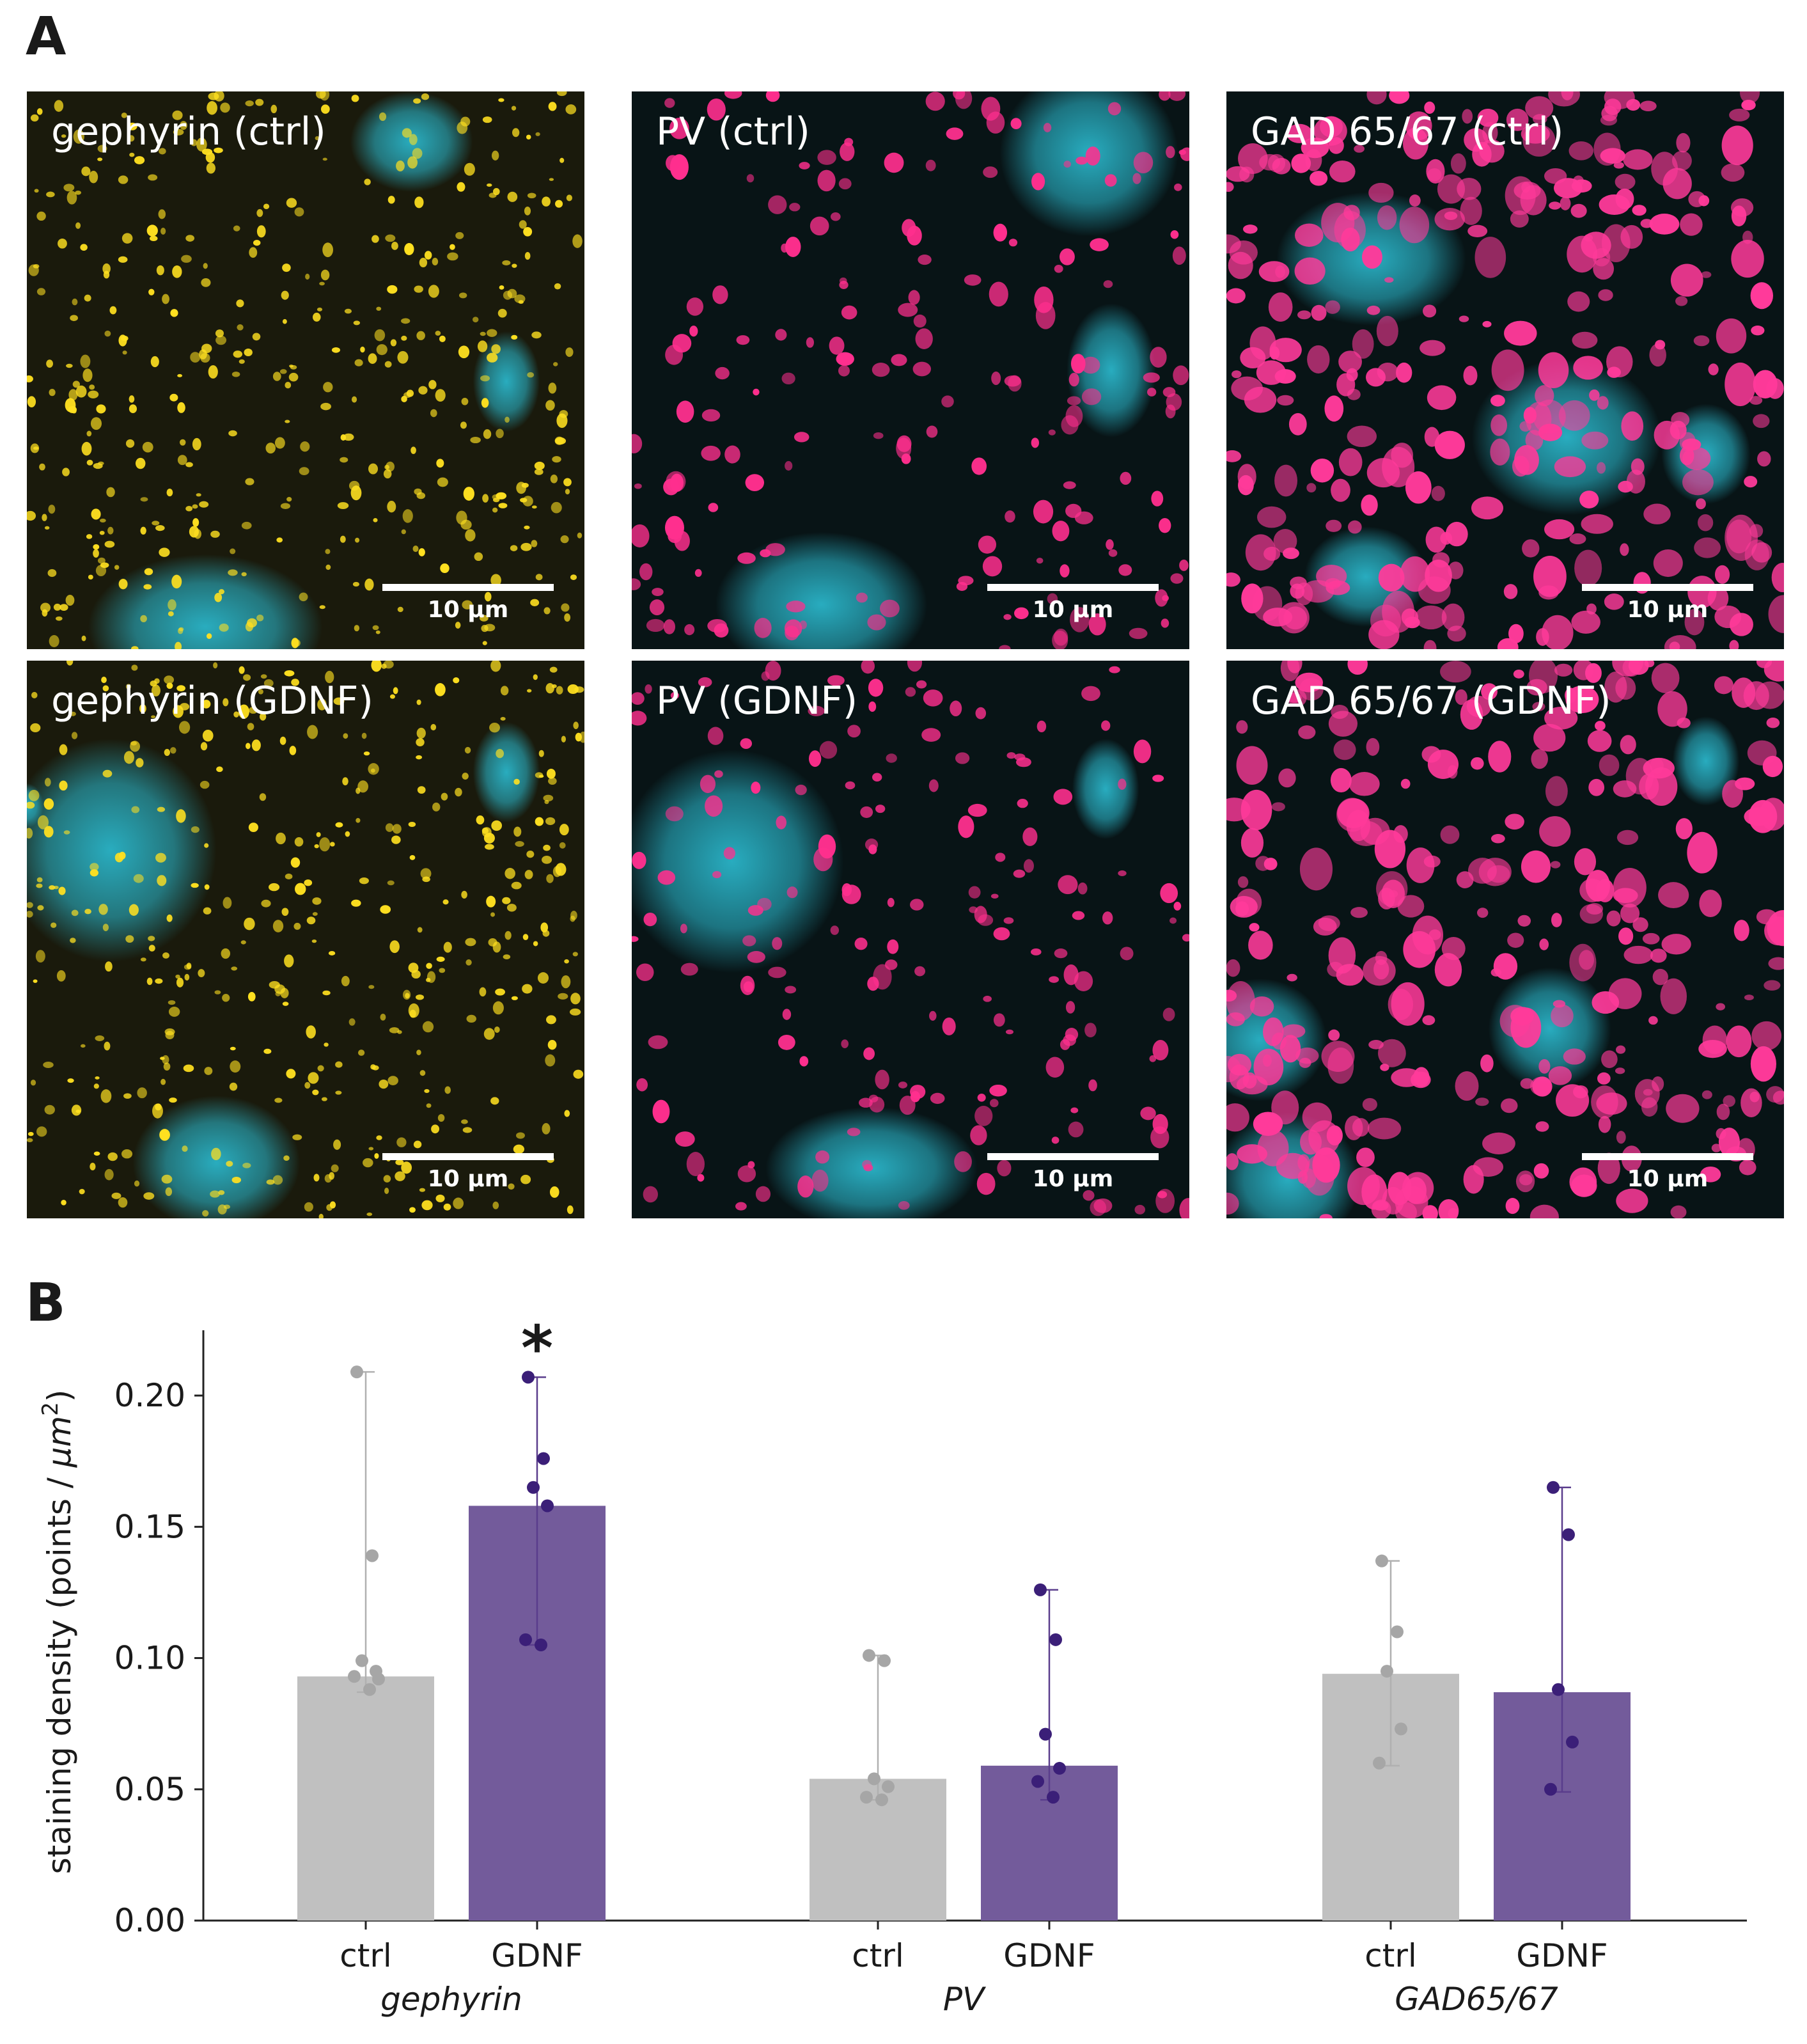 This screenshot has height=2044, width=1807. I want to click on micrograph-label: PV (ctrl), so click(733, 131).